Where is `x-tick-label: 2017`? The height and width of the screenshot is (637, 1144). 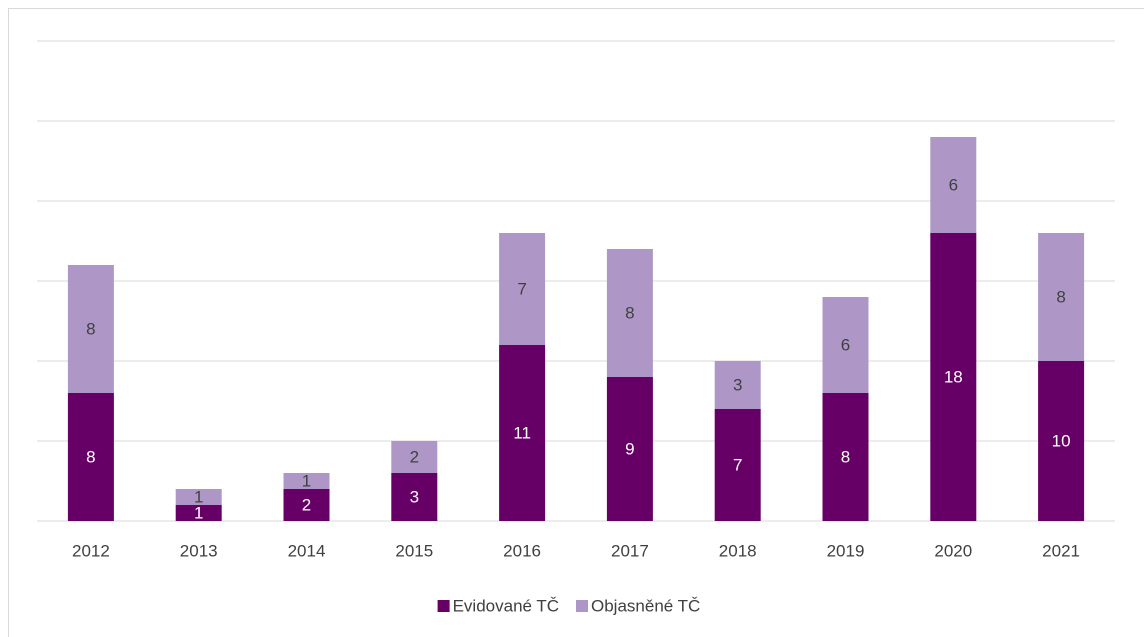 x-tick-label: 2017 is located at coordinates (630, 550).